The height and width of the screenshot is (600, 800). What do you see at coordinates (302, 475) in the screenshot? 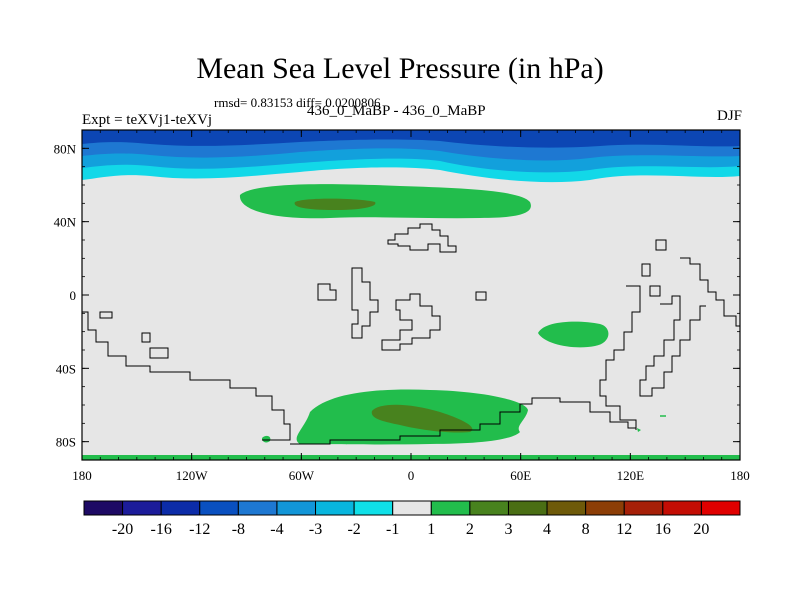
I see `x-tick-label: 60W` at bounding box center [302, 475].